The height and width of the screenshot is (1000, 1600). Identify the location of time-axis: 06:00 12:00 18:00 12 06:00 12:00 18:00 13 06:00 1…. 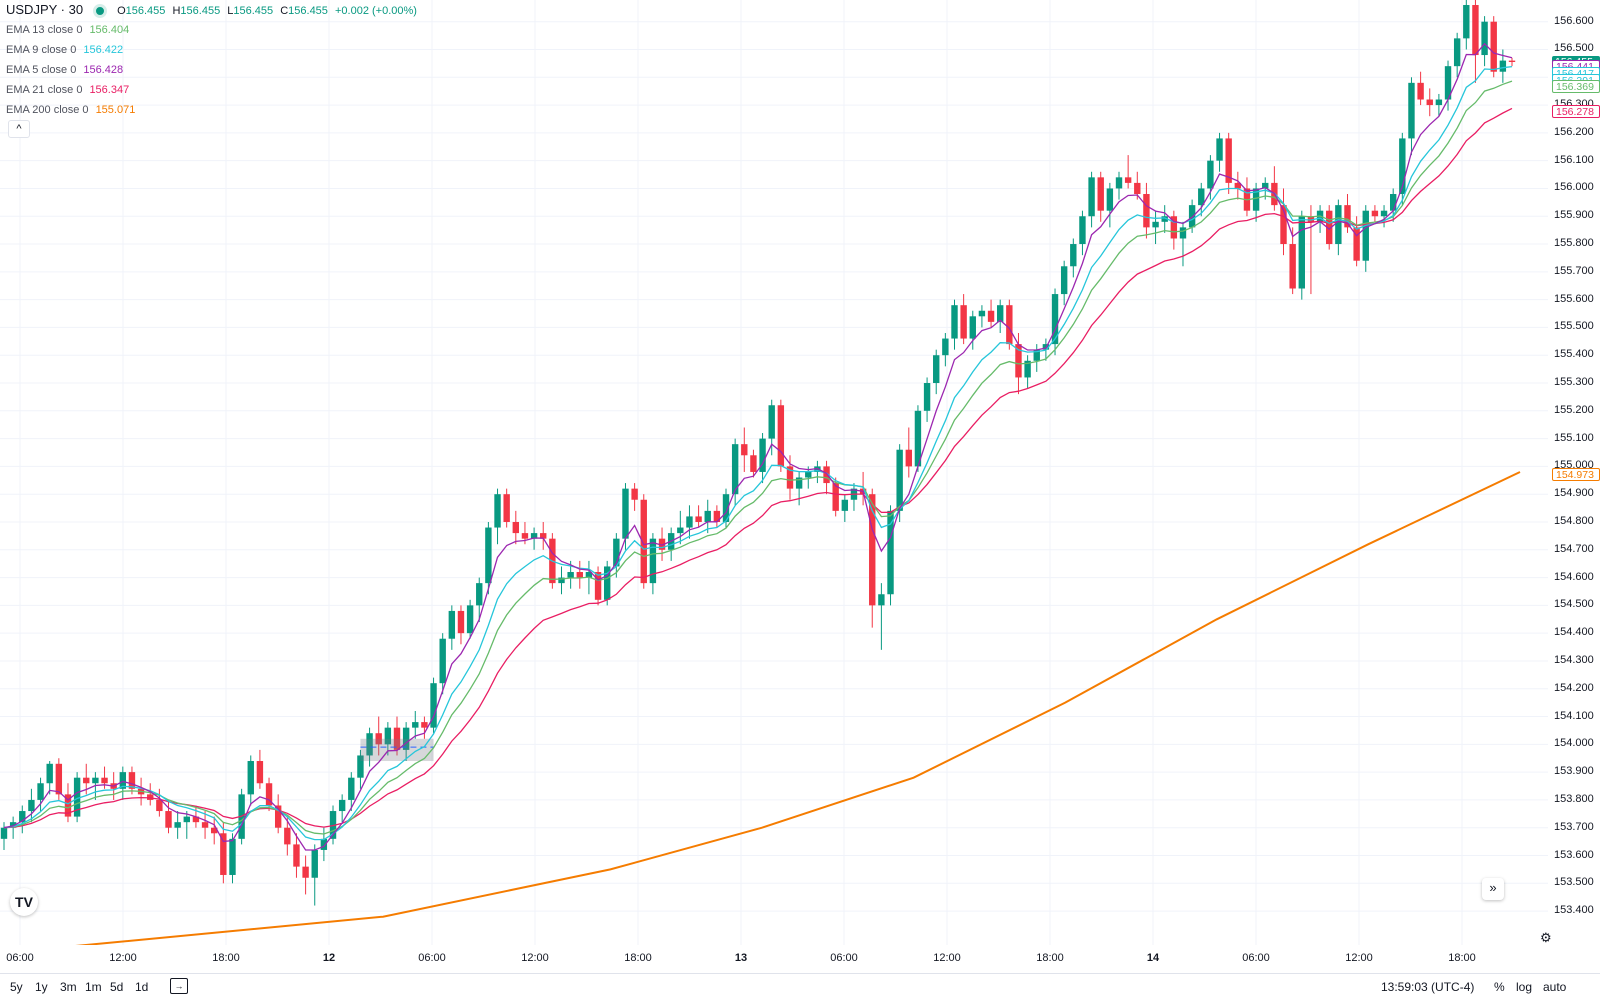
(774, 959).